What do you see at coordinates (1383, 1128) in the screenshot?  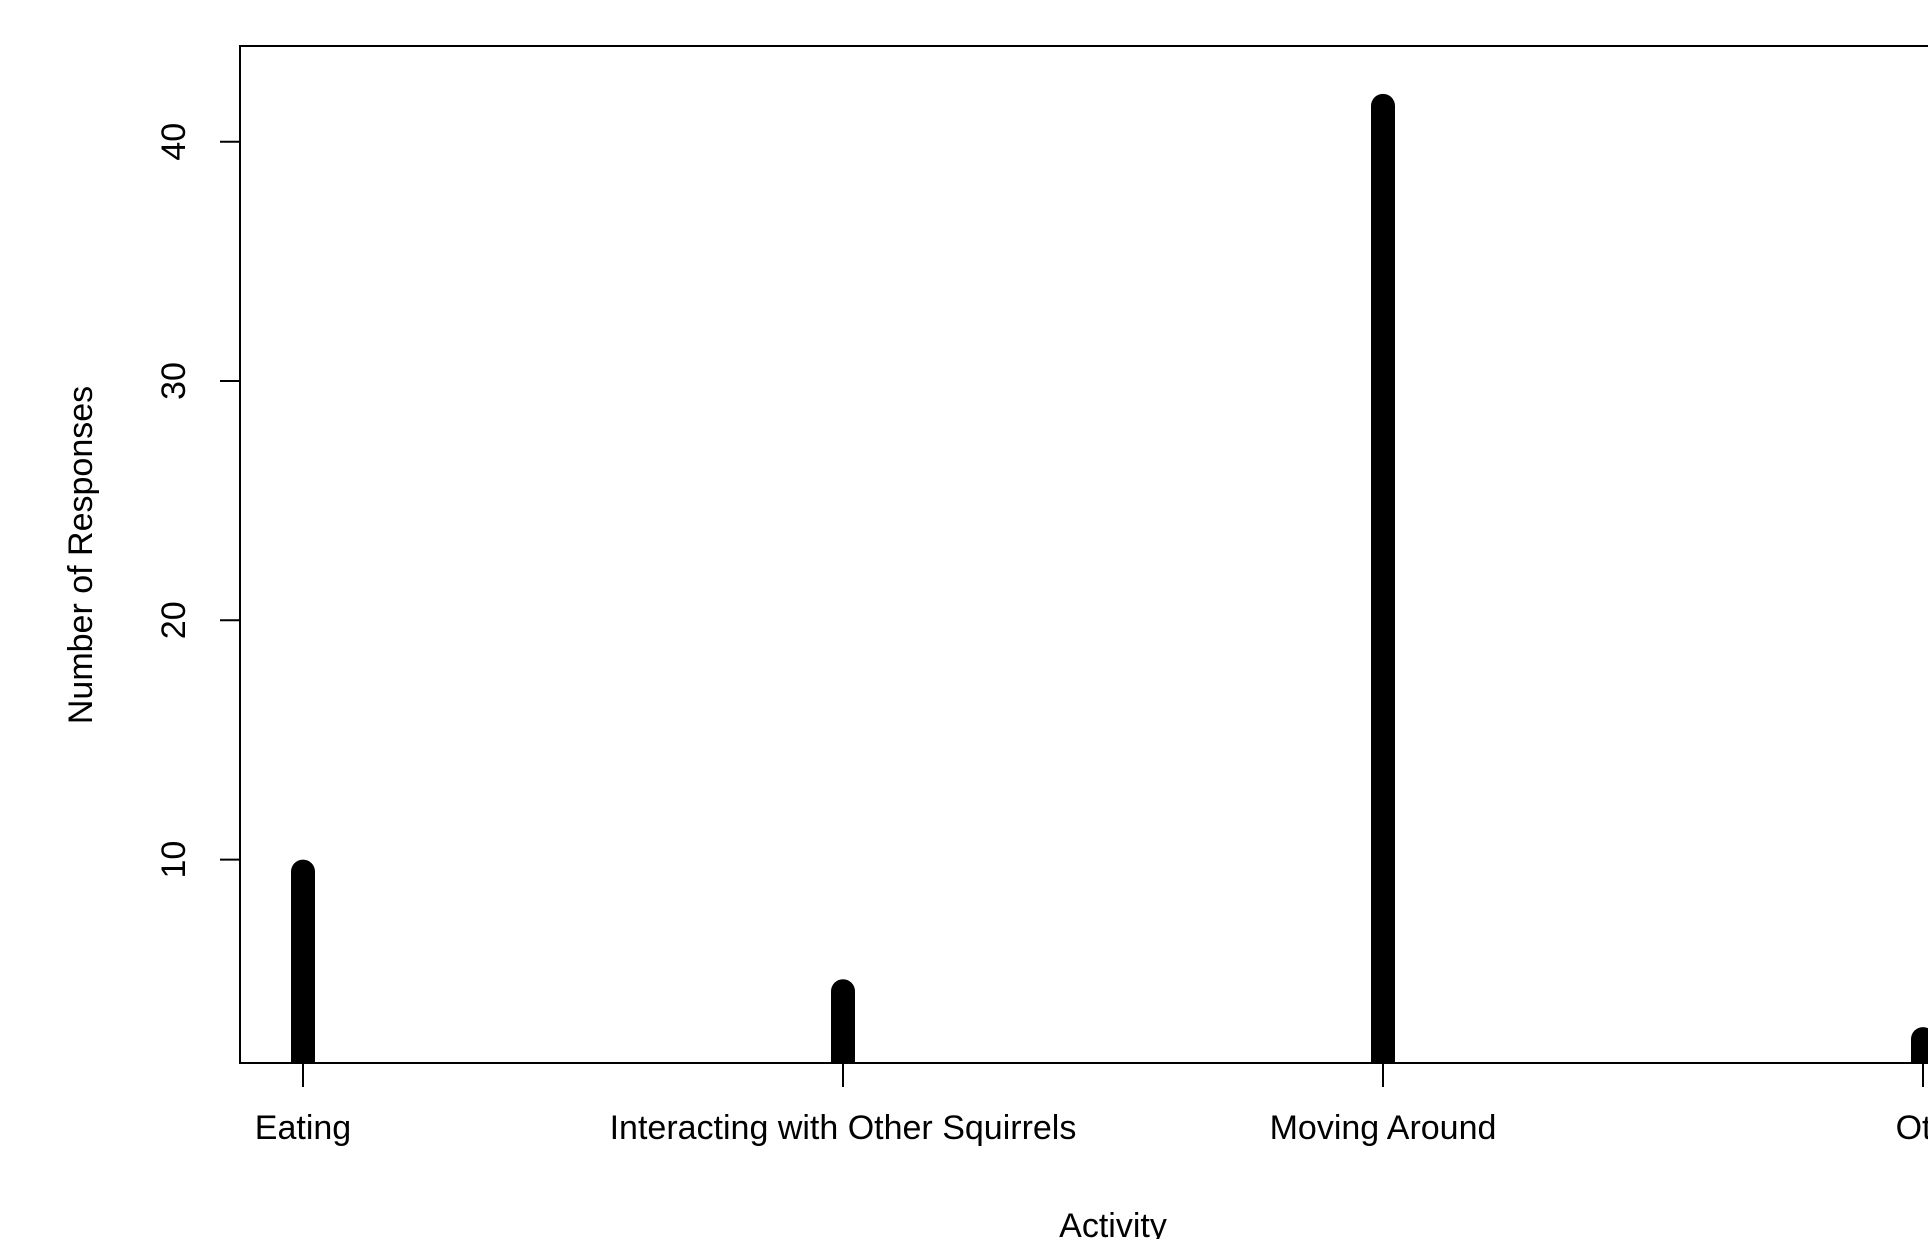 I see `x-tick-label: Moving Around` at bounding box center [1383, 1128].